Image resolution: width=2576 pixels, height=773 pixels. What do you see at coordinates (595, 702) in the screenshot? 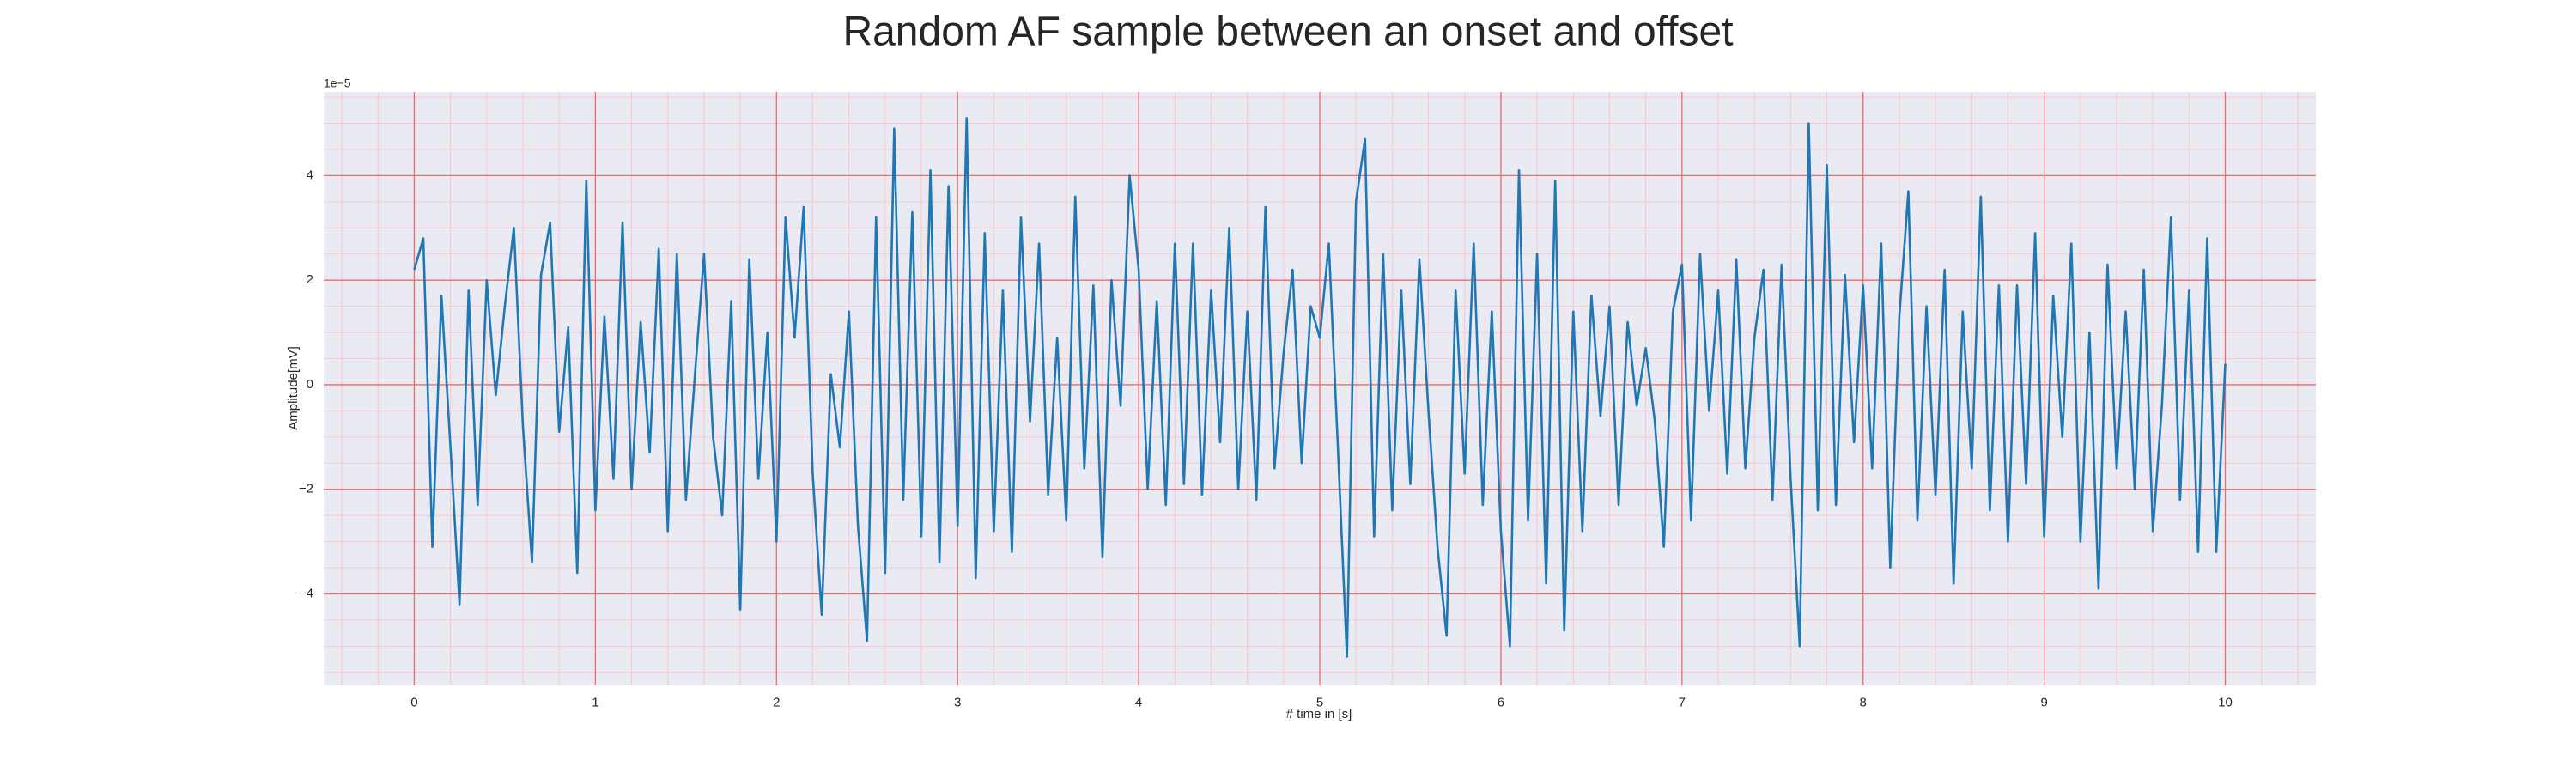
I see `x-tick-label: 1` at bounding box center [595, 702].